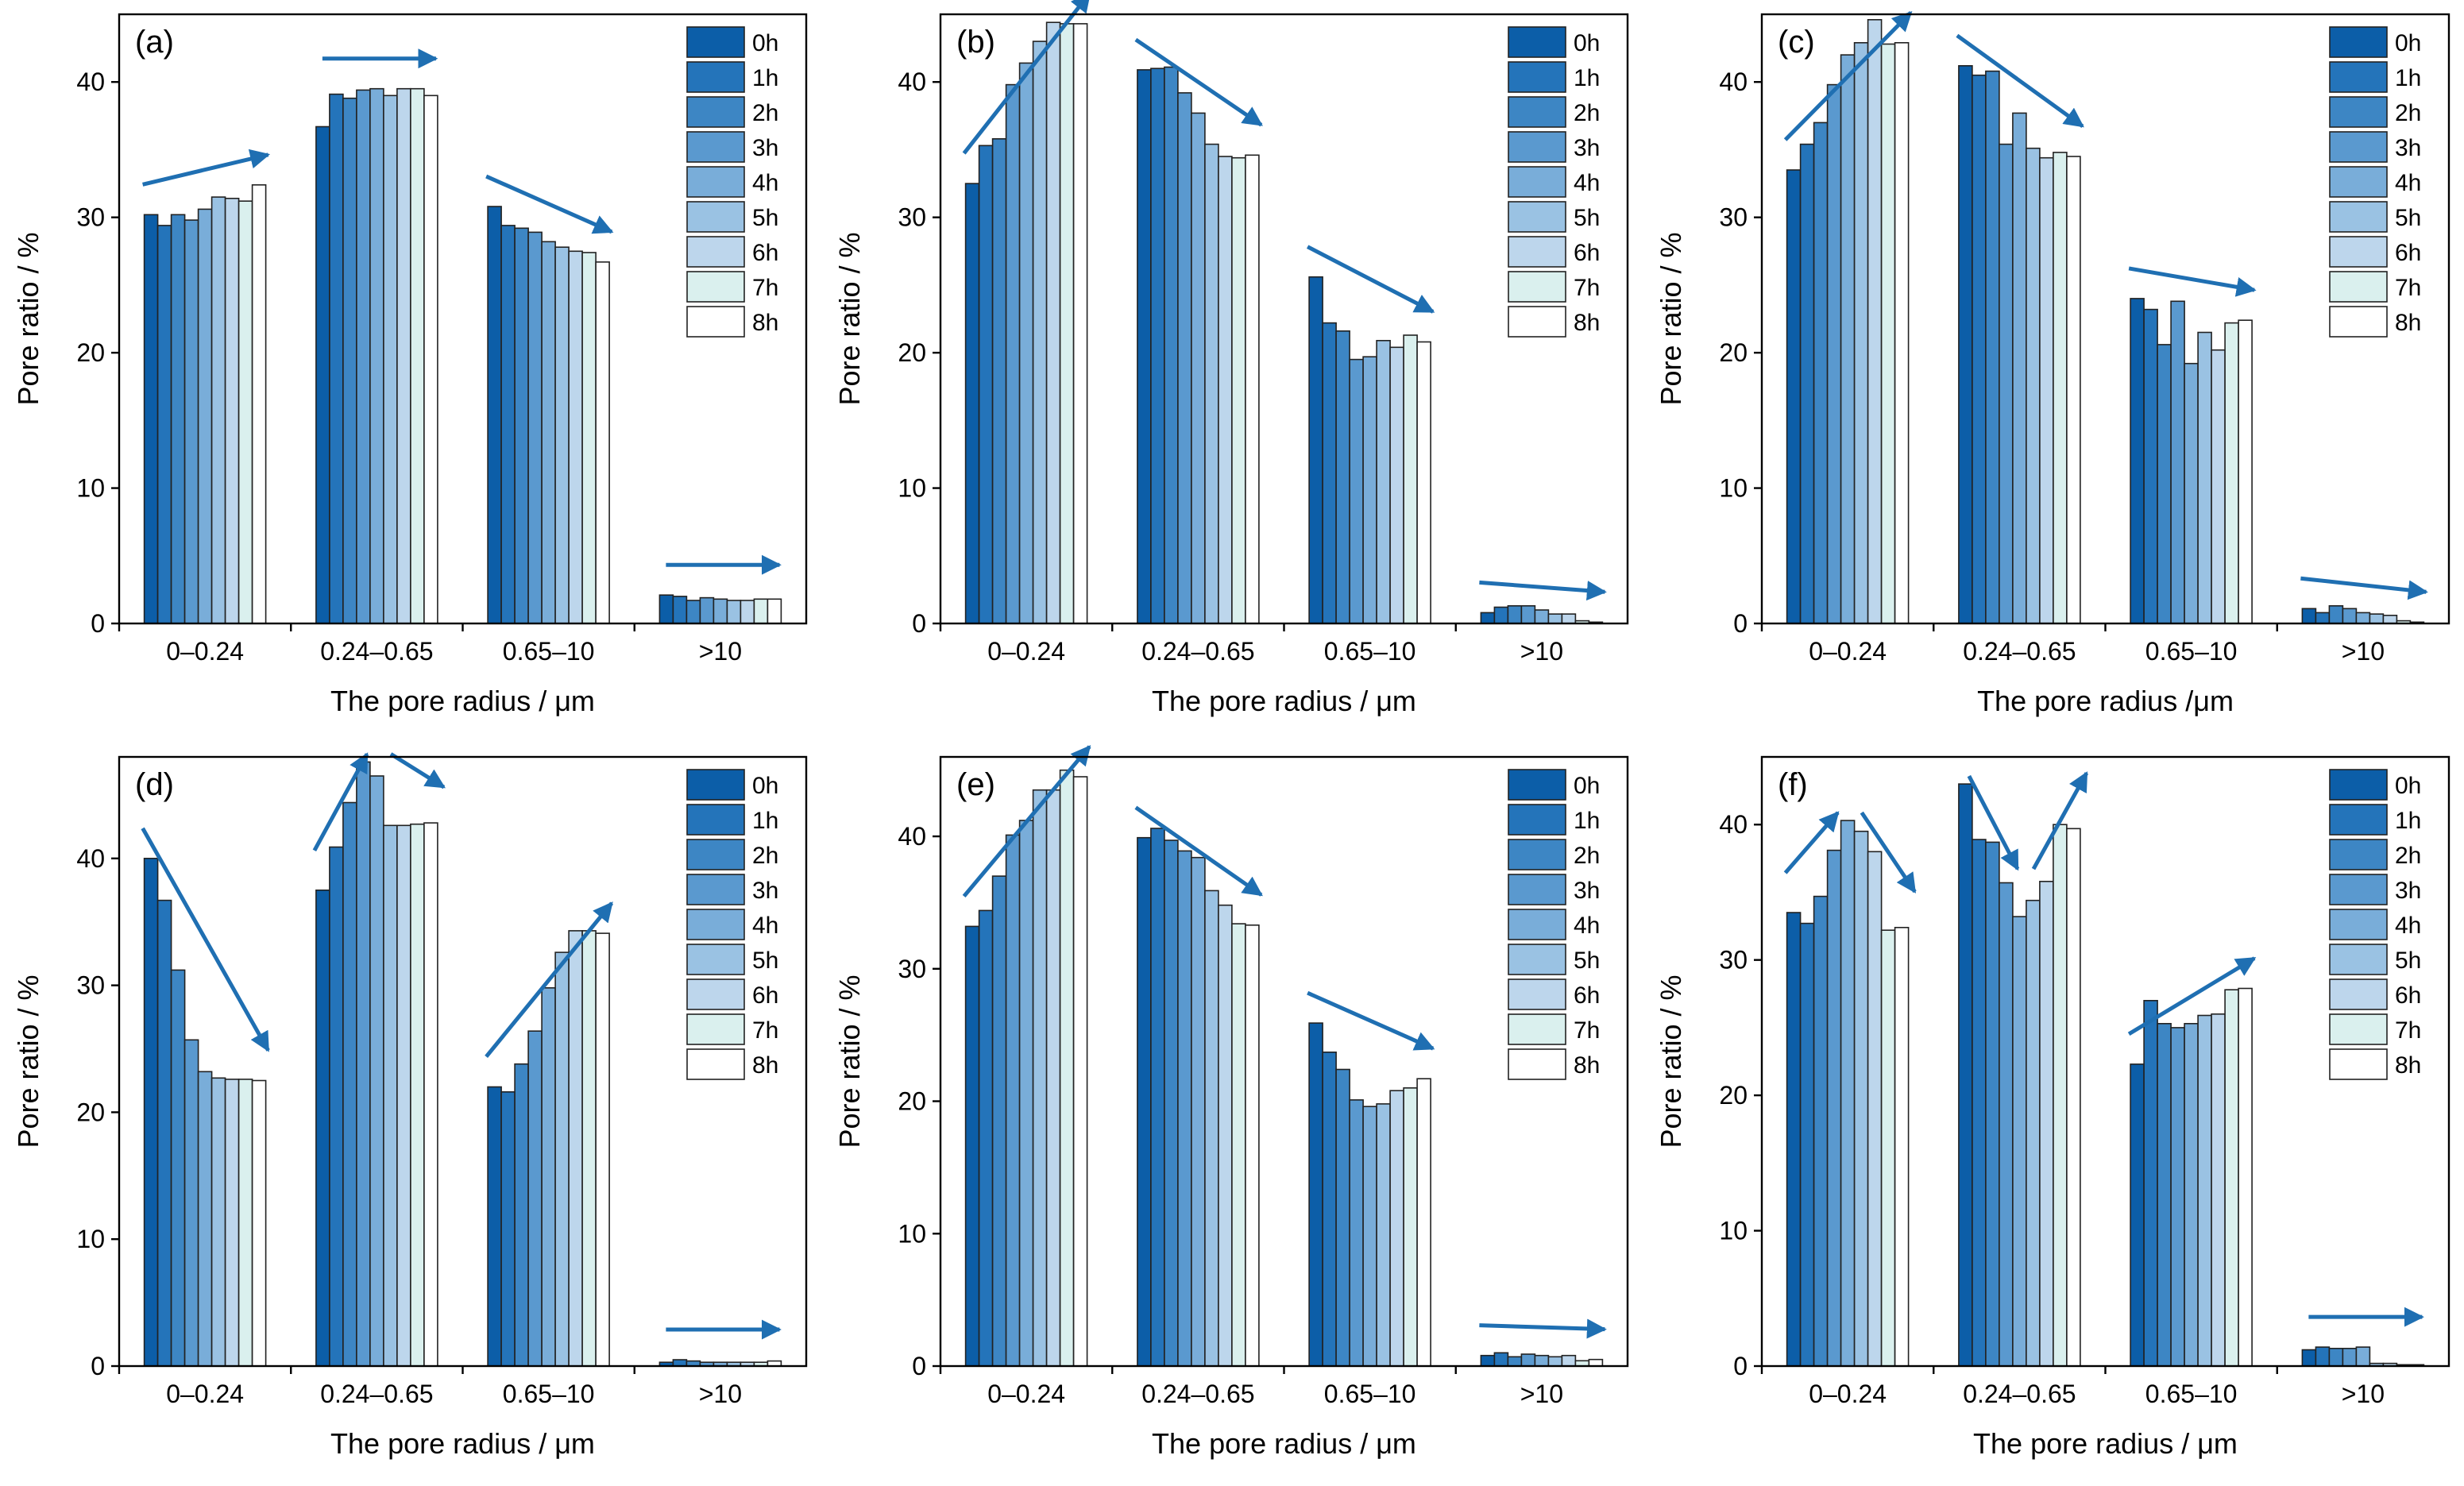 The width and height of the screenshot is (2464, 1486). Describe the element at coordinates (693, 612) in the screenshot. I see `bar-2h-cat3` at that location.